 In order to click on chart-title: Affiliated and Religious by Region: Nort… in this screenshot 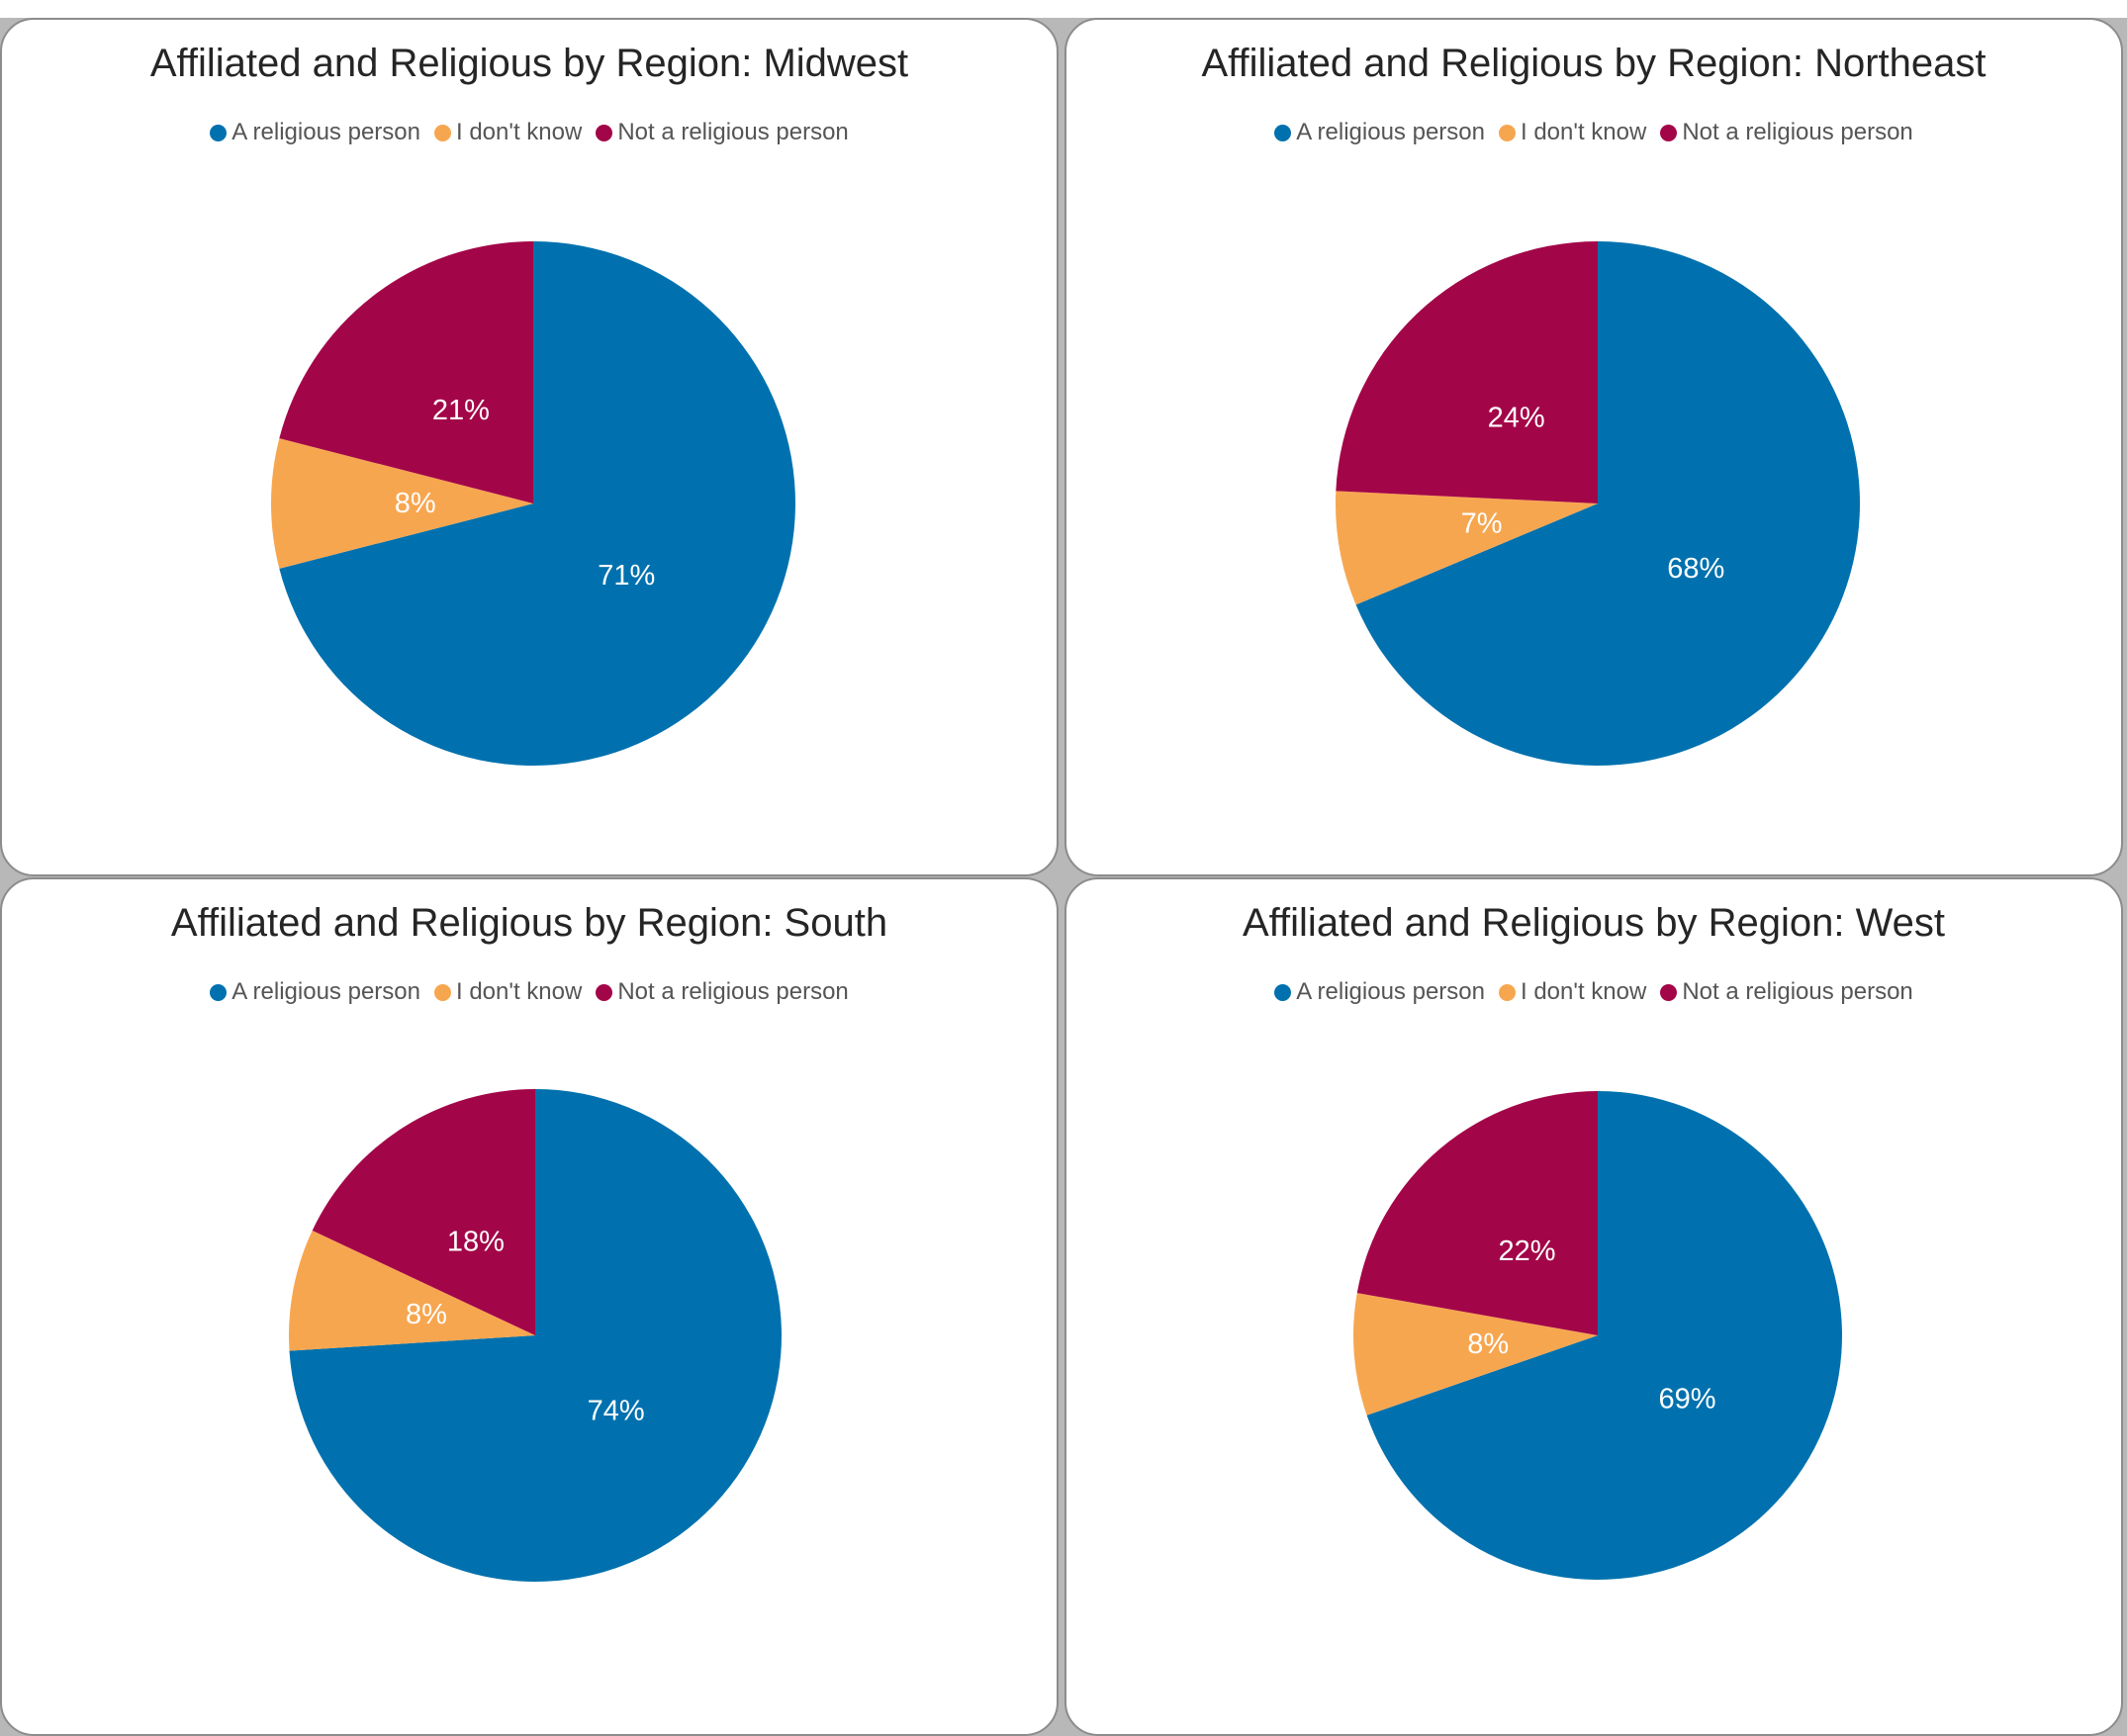, I will do `click(1594, 63)`.